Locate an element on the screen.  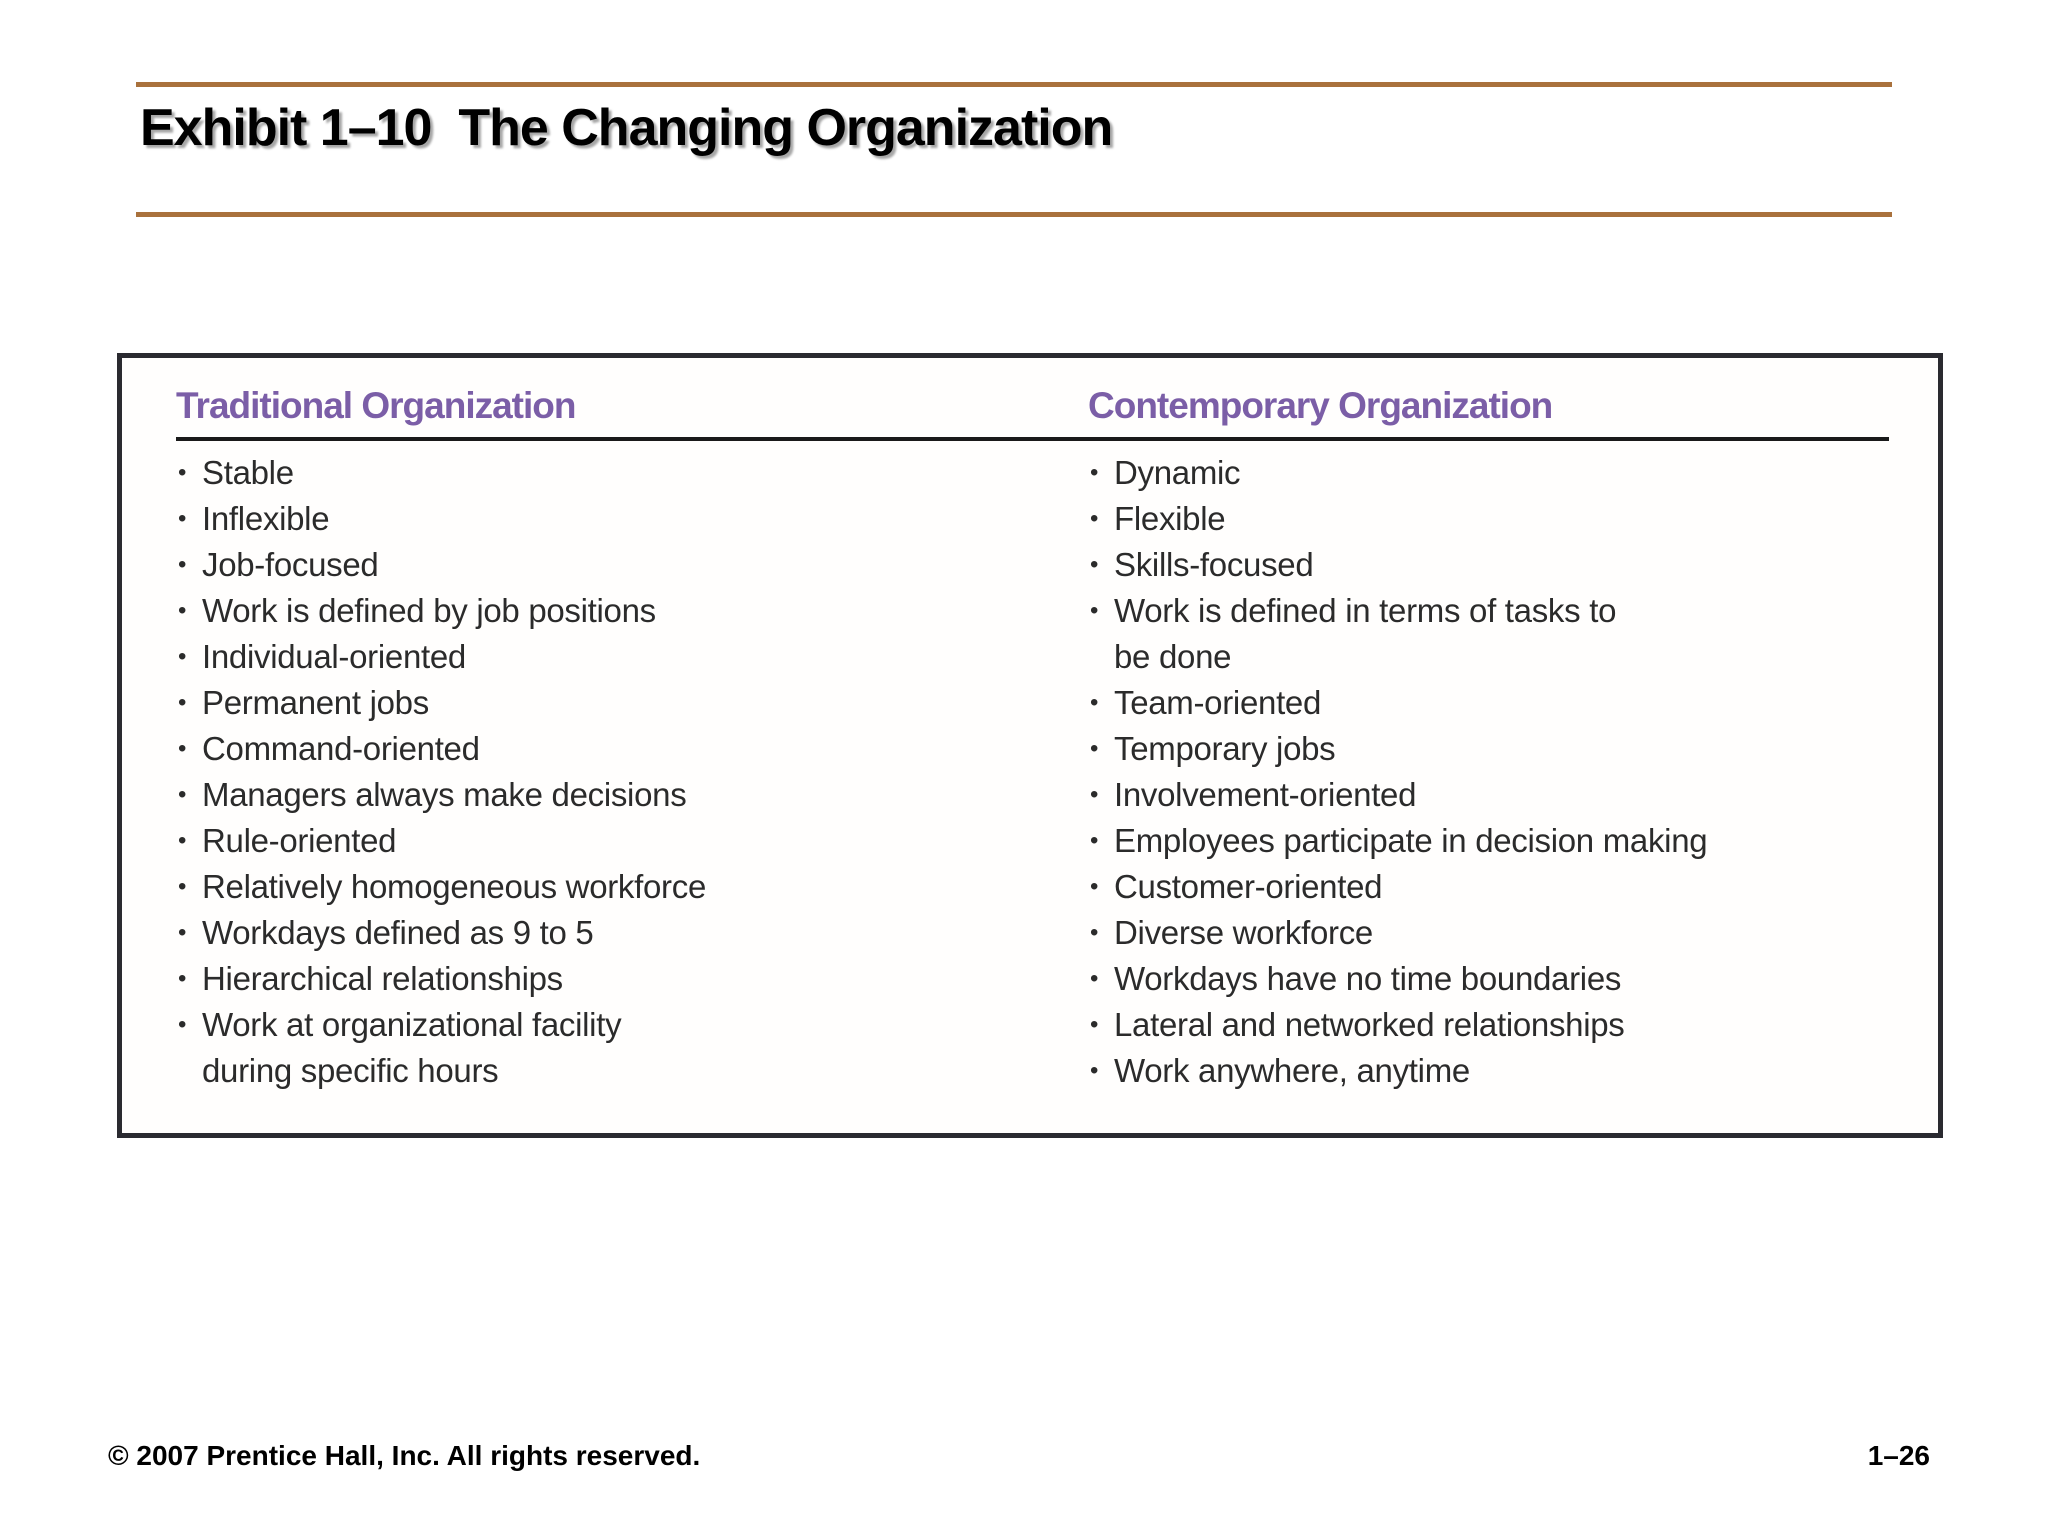
item-label: Managers always make decisions is located at coordinates (444, 794).